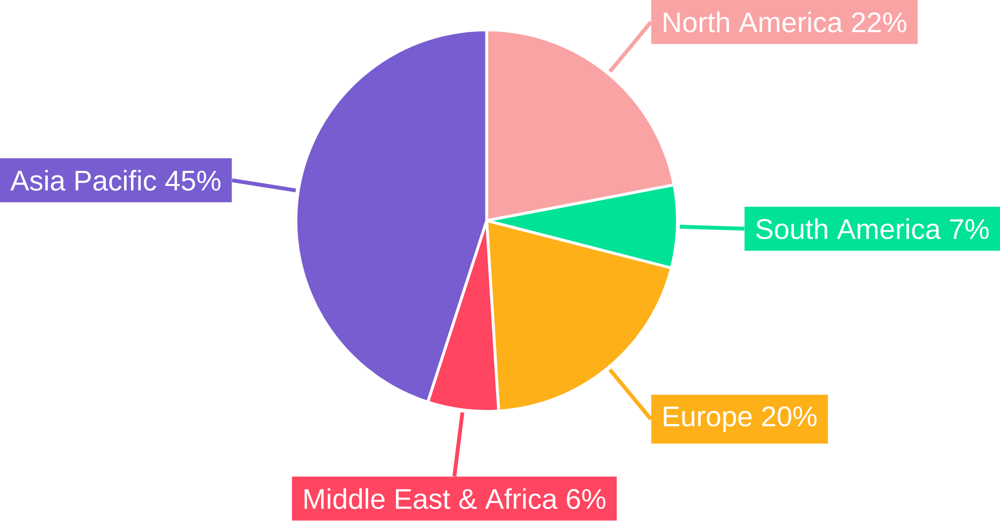 The image size is (1000, 521). I want to click on data-label: 6%, so click(586, 499).